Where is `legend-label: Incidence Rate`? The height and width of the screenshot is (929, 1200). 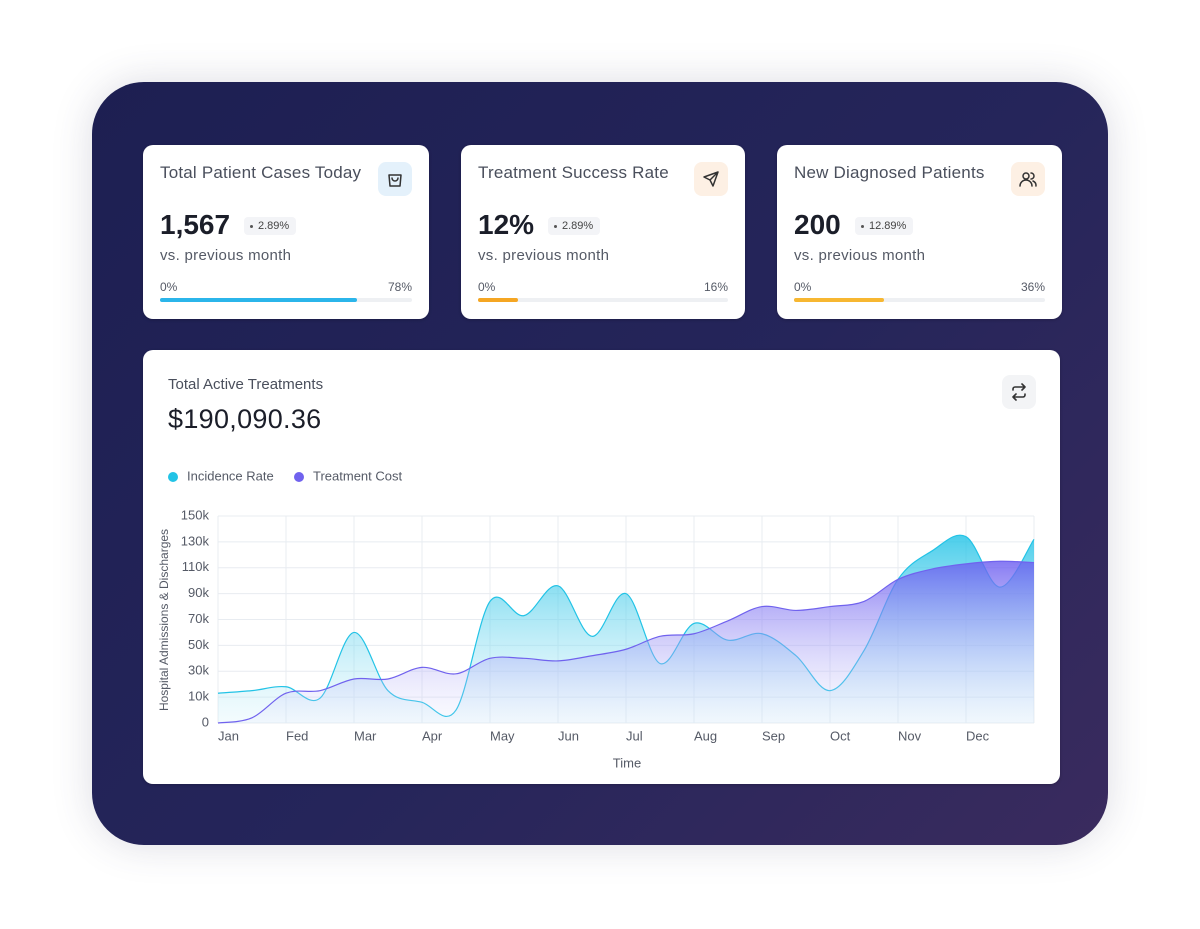 legend-label: Incidence Rate is located at coordinates (230, 475).